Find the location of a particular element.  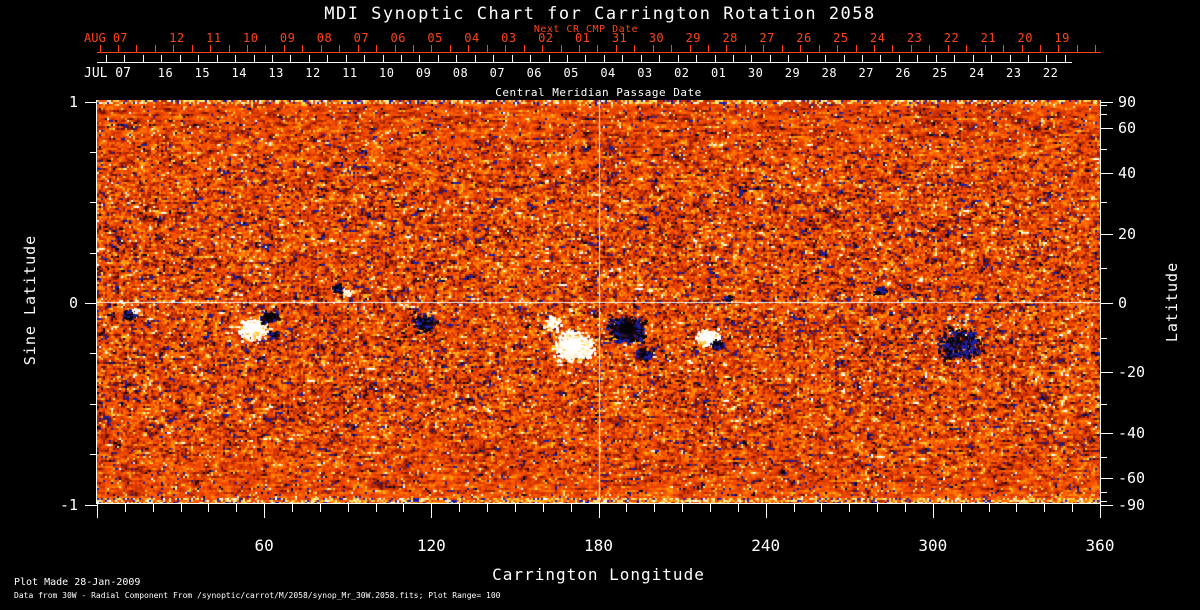

next-cr-cmp-date-label: Next CR CMP Date is located at coordinates (586, 29).